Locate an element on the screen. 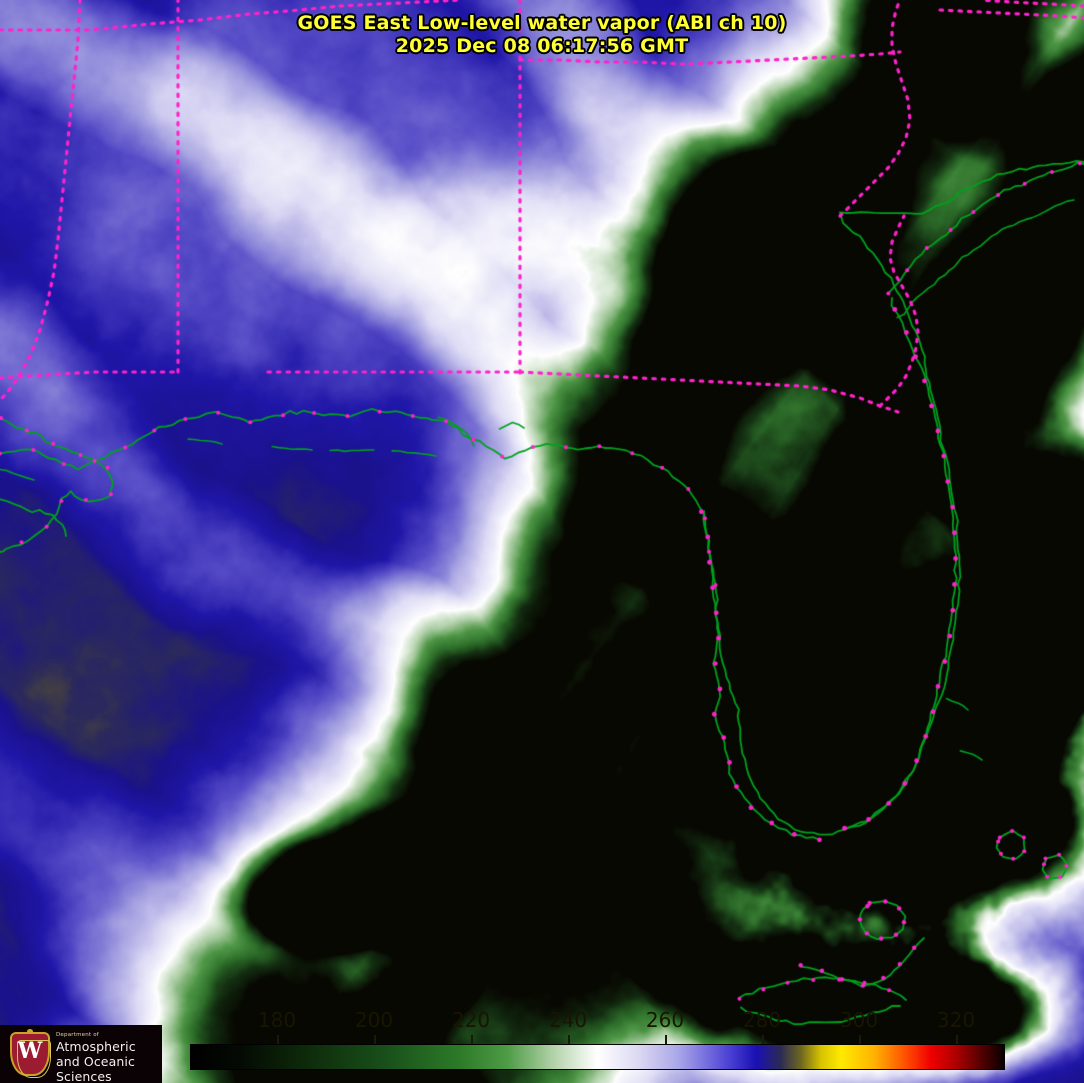 Image resolution: width=1084 pixels, height=1083 pixels. uw-crest-icon: W is located at coordinates (30, 1054).